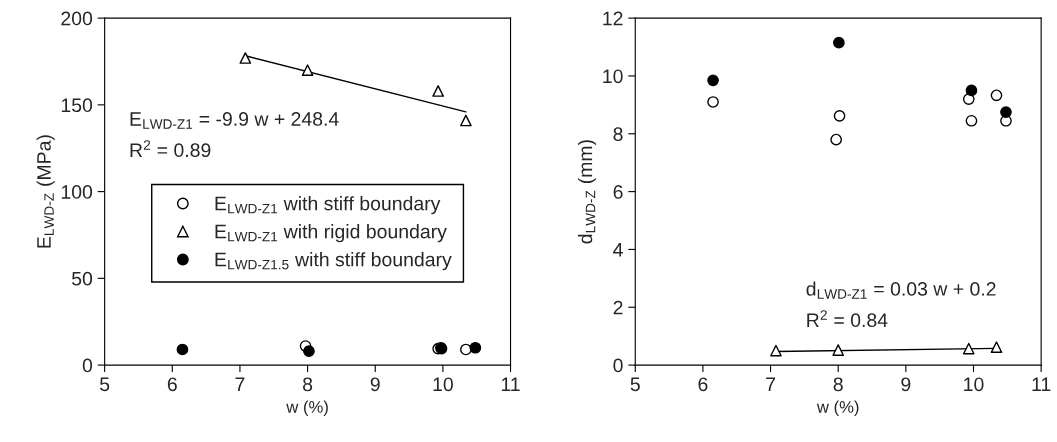 This screenshot has height=442, width=1057. Describe the element at coordinates (333, 261) in the screenshot. I see `legend-label: E$_{LWD‐Z1.5}$ with stiff boundary` at that location.